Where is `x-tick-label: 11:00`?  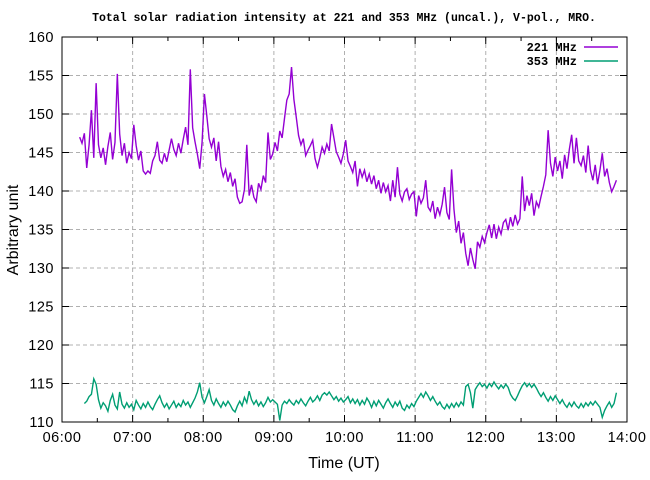 x-tick-label: 11:00 is located at coordinates (415, 438).